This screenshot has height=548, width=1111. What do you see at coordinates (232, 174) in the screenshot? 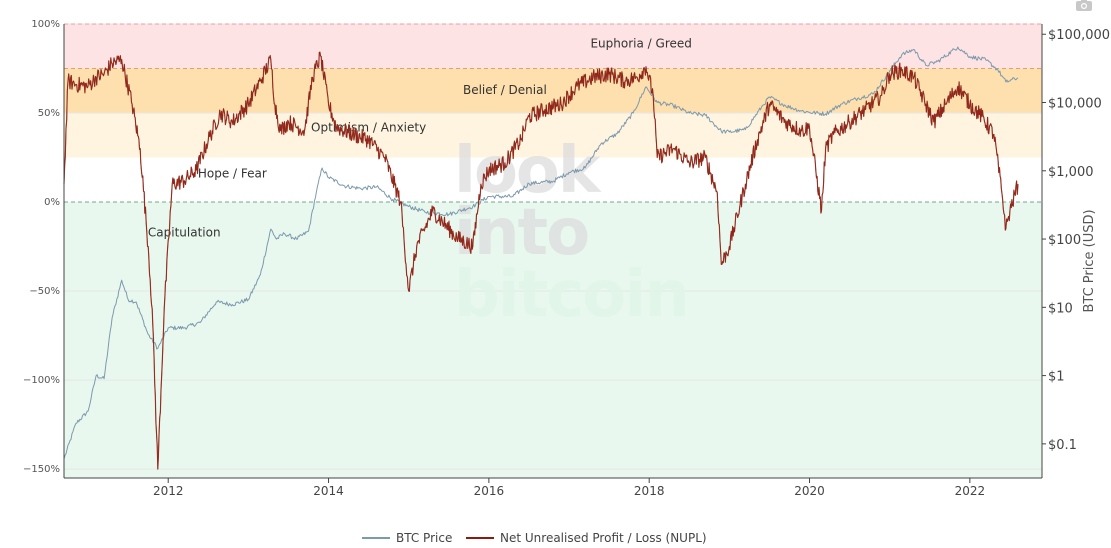
I see `zone-label-3: Hope / Fear` at bounding box center [232, 174].